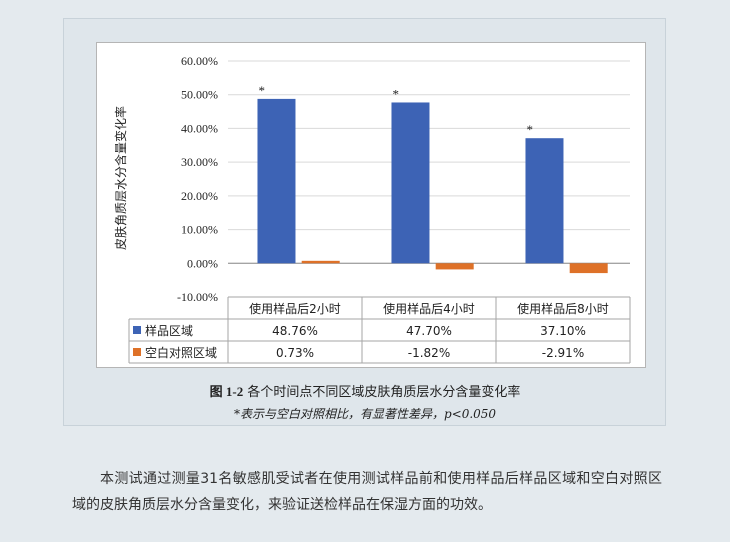 The image size is (730, 542). Describe the element at coordinates (120, 178) in the screenshot. I see `y-axis-label: 皮肤角质层水分含量变化率` at that location.